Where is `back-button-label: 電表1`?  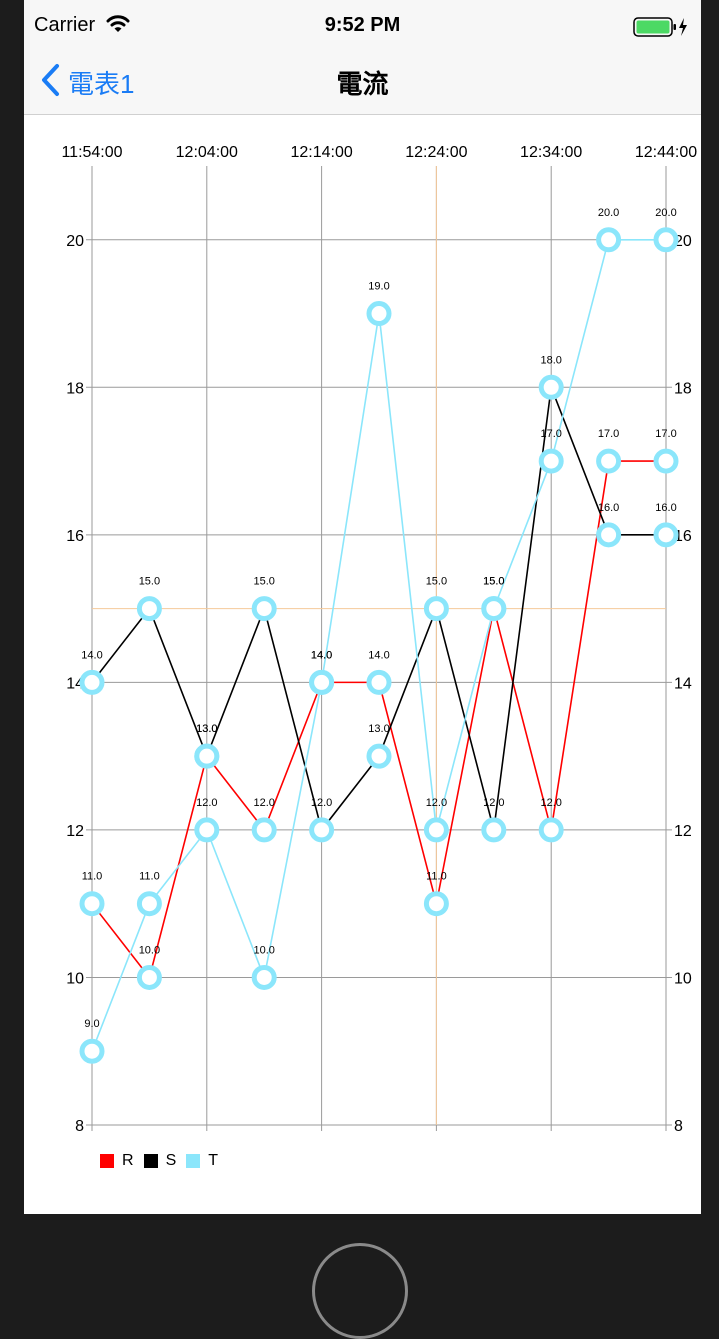 back-button-label: 電表1 is located at coordinates (101, 83).